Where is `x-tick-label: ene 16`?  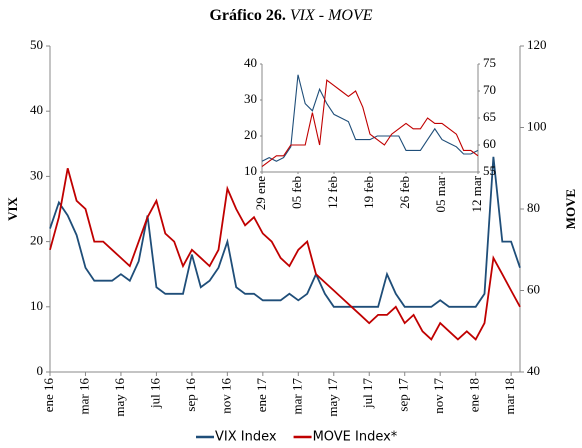
x-tick-label: ene 16 is located at coordinates (48, 395).